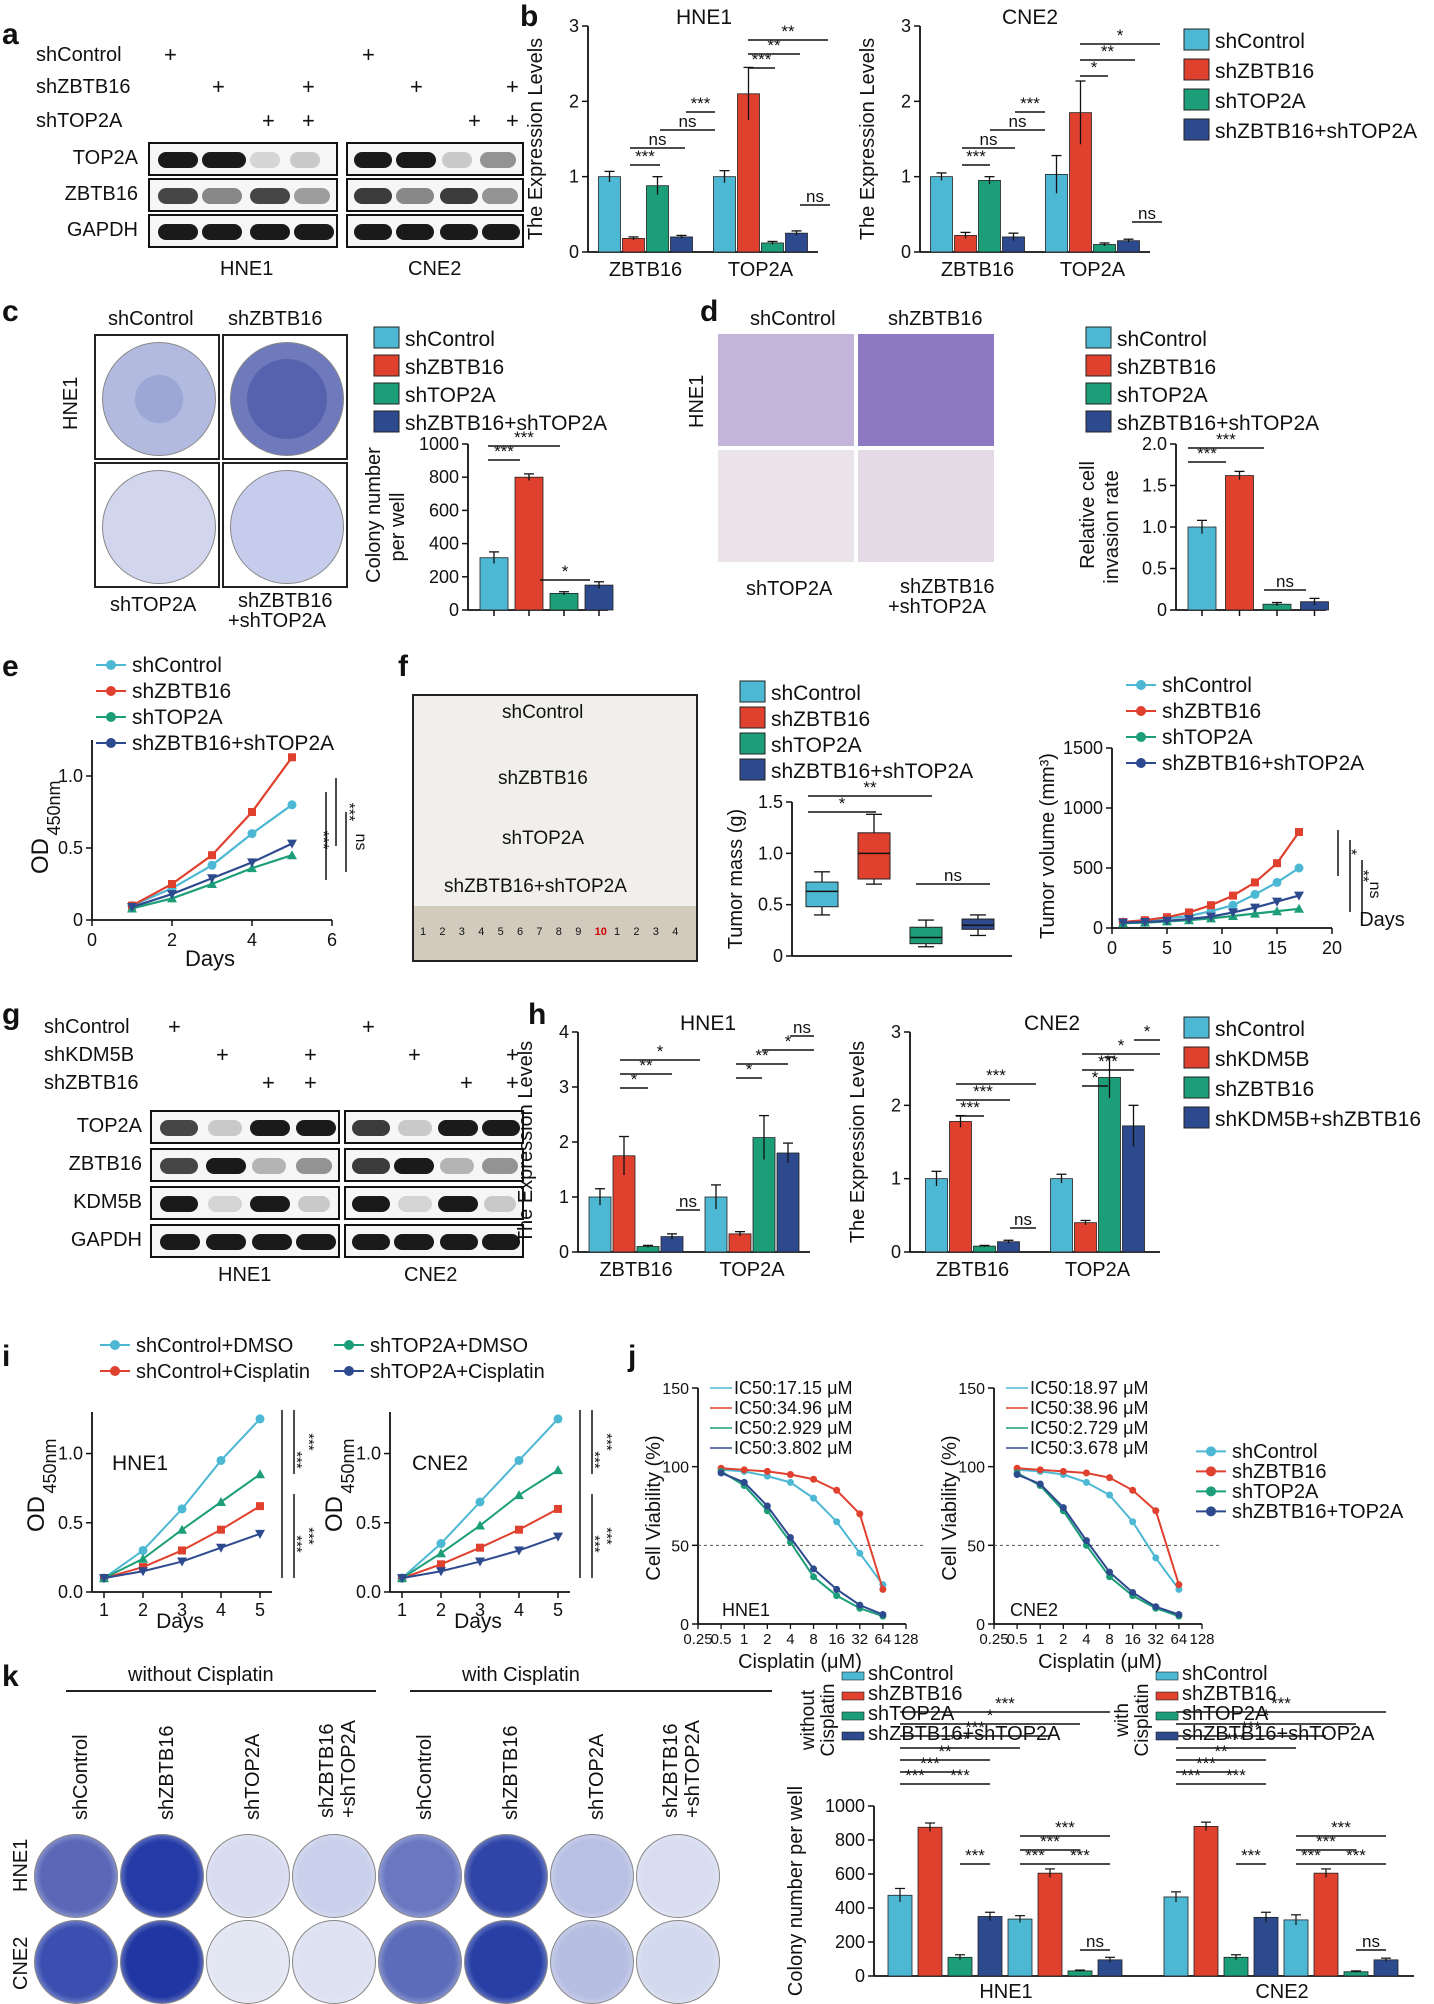 This screenshot has height=2004, width=1434. I want to click on series-line-shTOP2A+Cisplatin, so click(480, 1557).